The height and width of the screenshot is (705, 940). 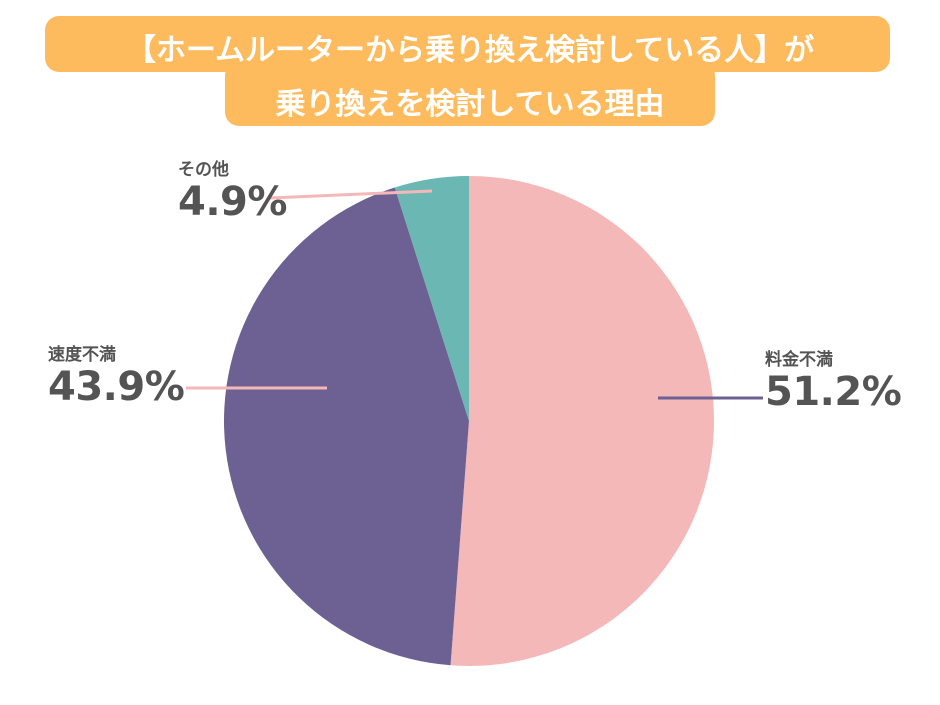 I want to click on label-fee: 料金不満 51.2%, so click(x=833, y=380).